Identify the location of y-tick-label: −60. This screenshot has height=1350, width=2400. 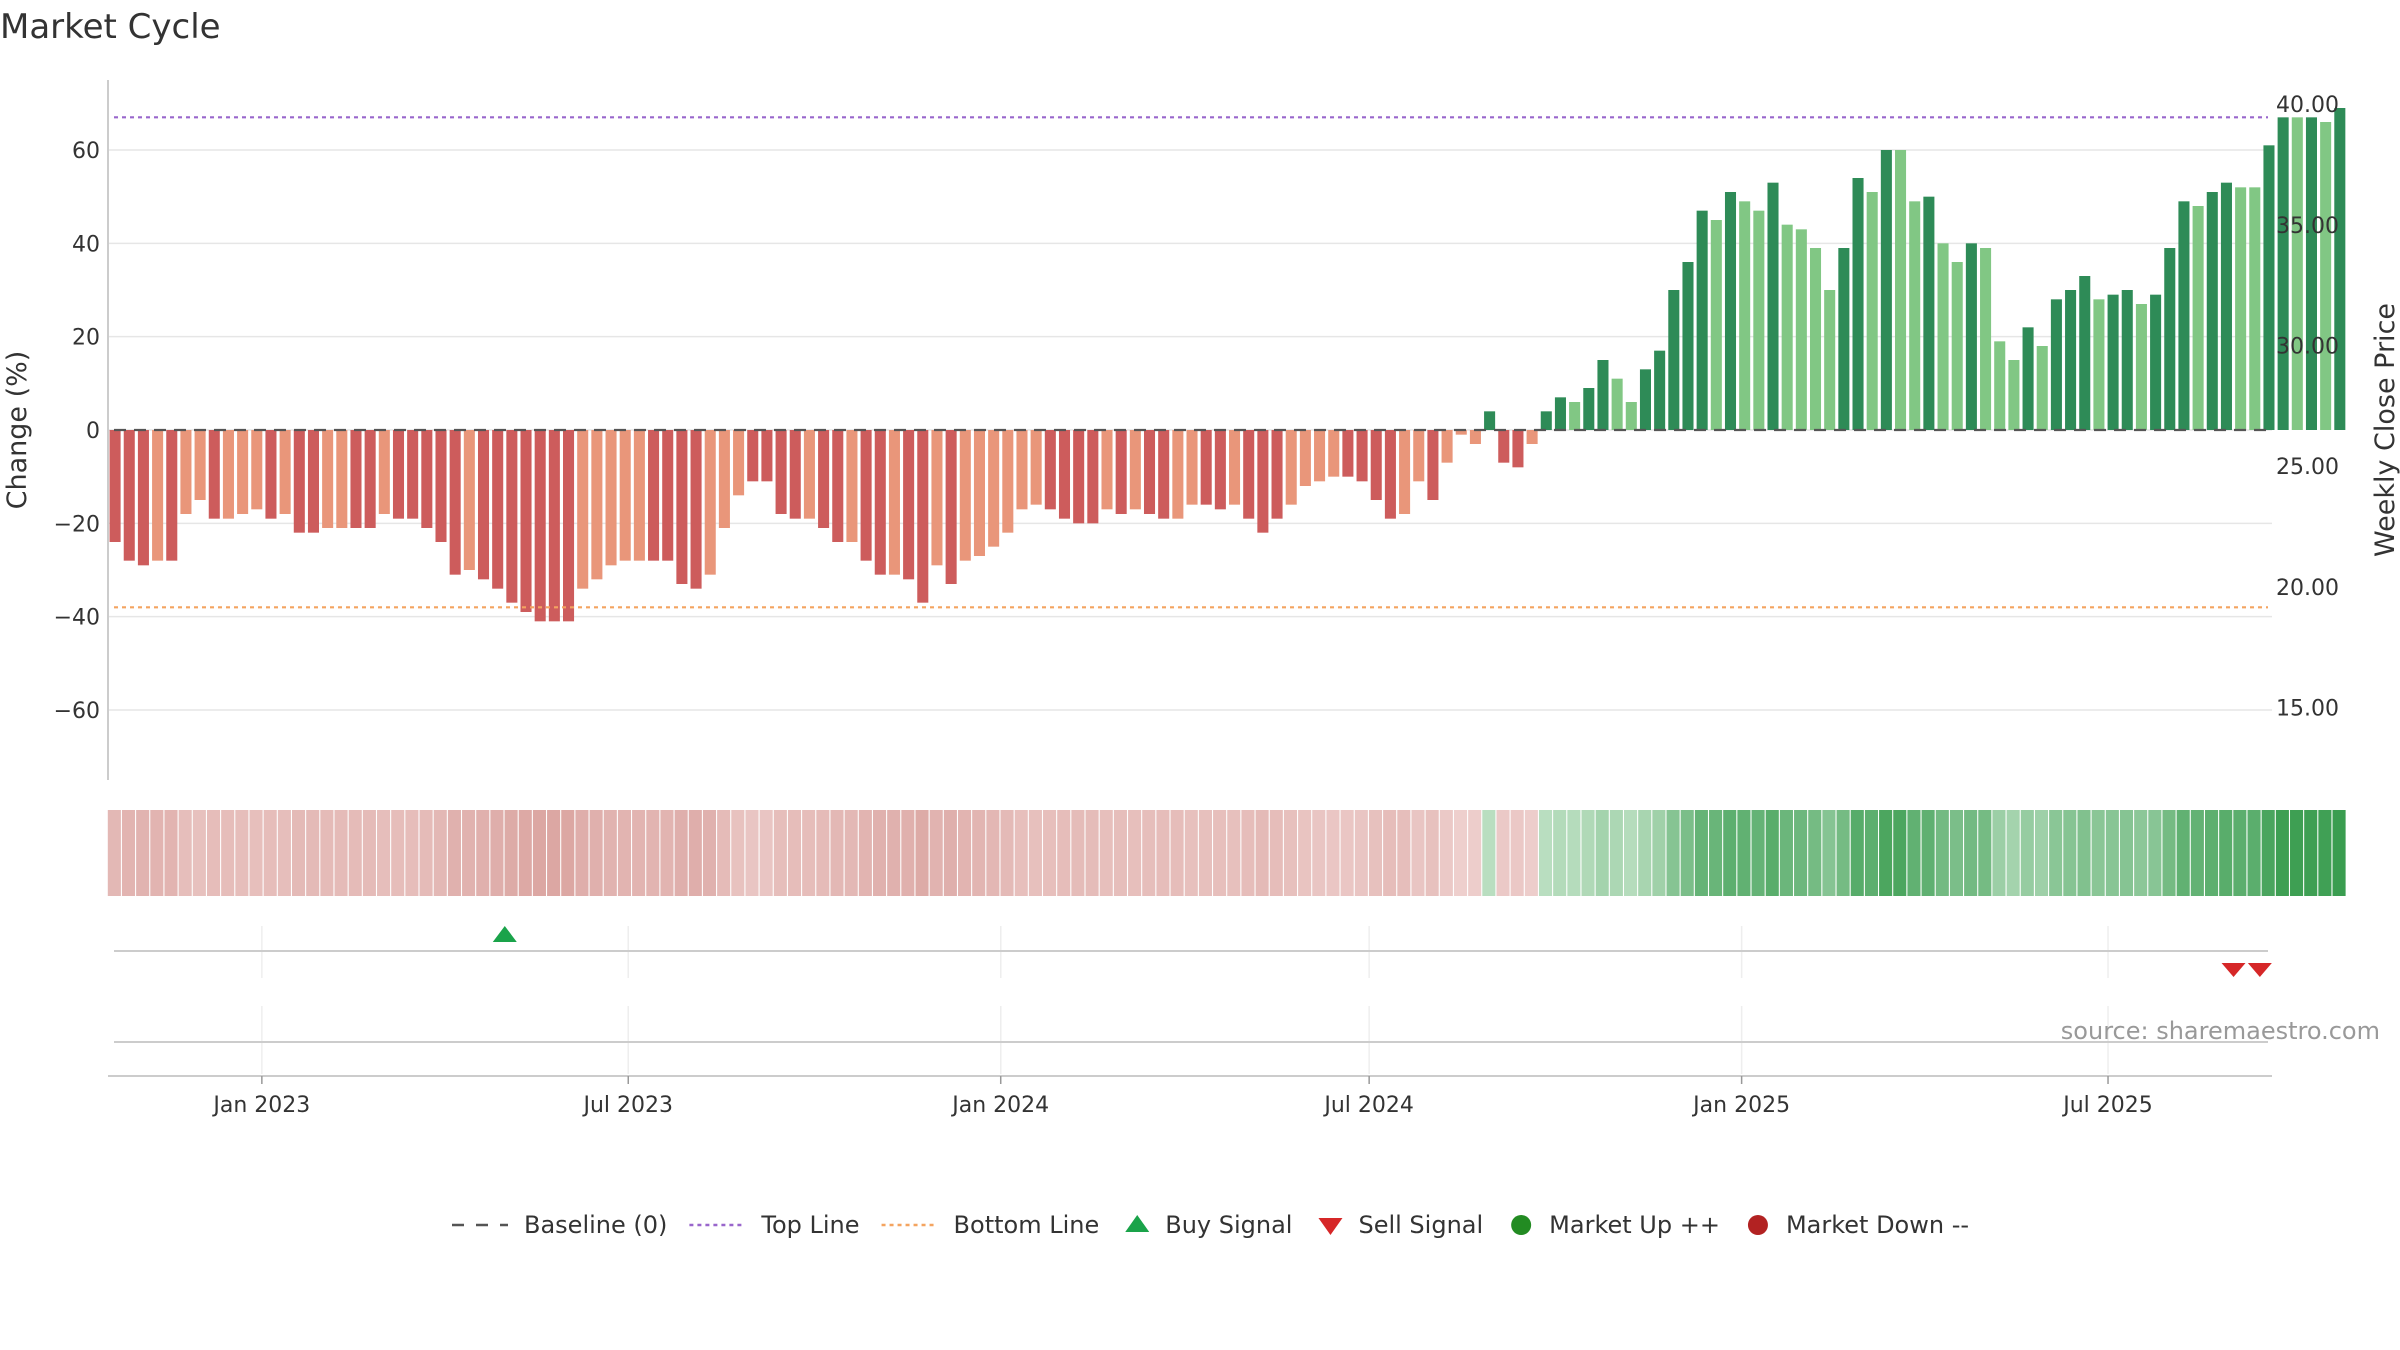
(77, 711).